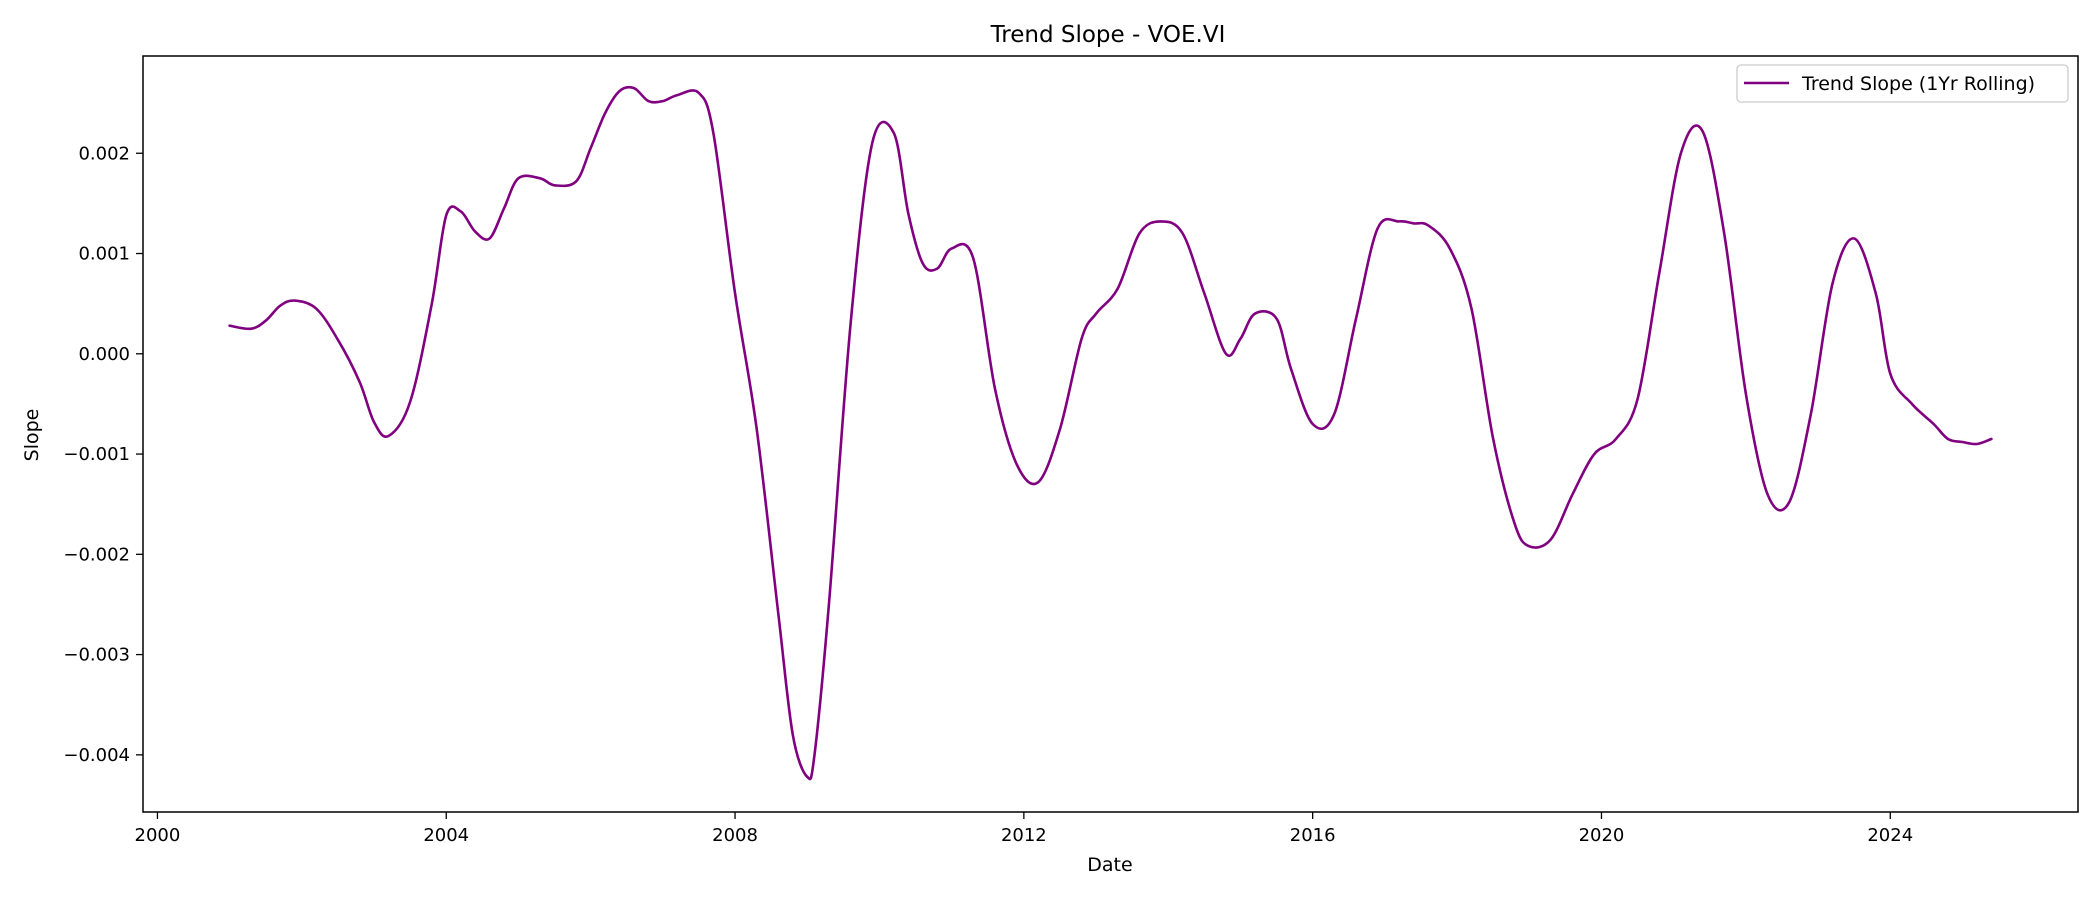 This screenshot has height=904, width=2100. I want to click on legend: Trend Slope (1Yr Rolling), so click(1902, 83).